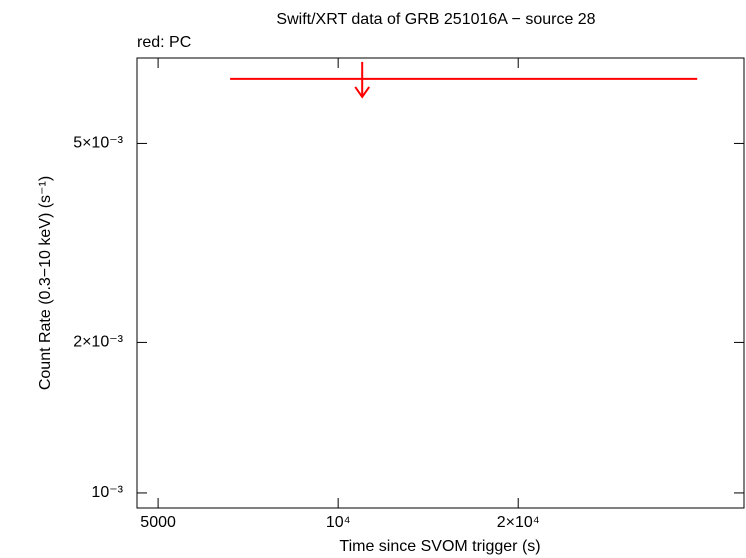 Image resolution: width=746 pixels, height=558 pixels. Describe the element at coordinates (98, 143) in the screenshot. I see `y-tick-label: 5×10⁻³` at that location.